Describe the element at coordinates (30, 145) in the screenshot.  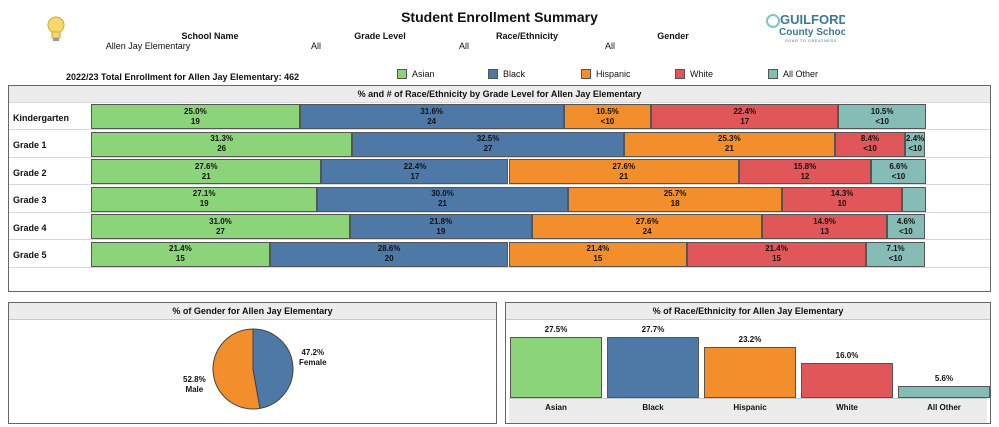
I see `row-label: Grade 1` at that location.